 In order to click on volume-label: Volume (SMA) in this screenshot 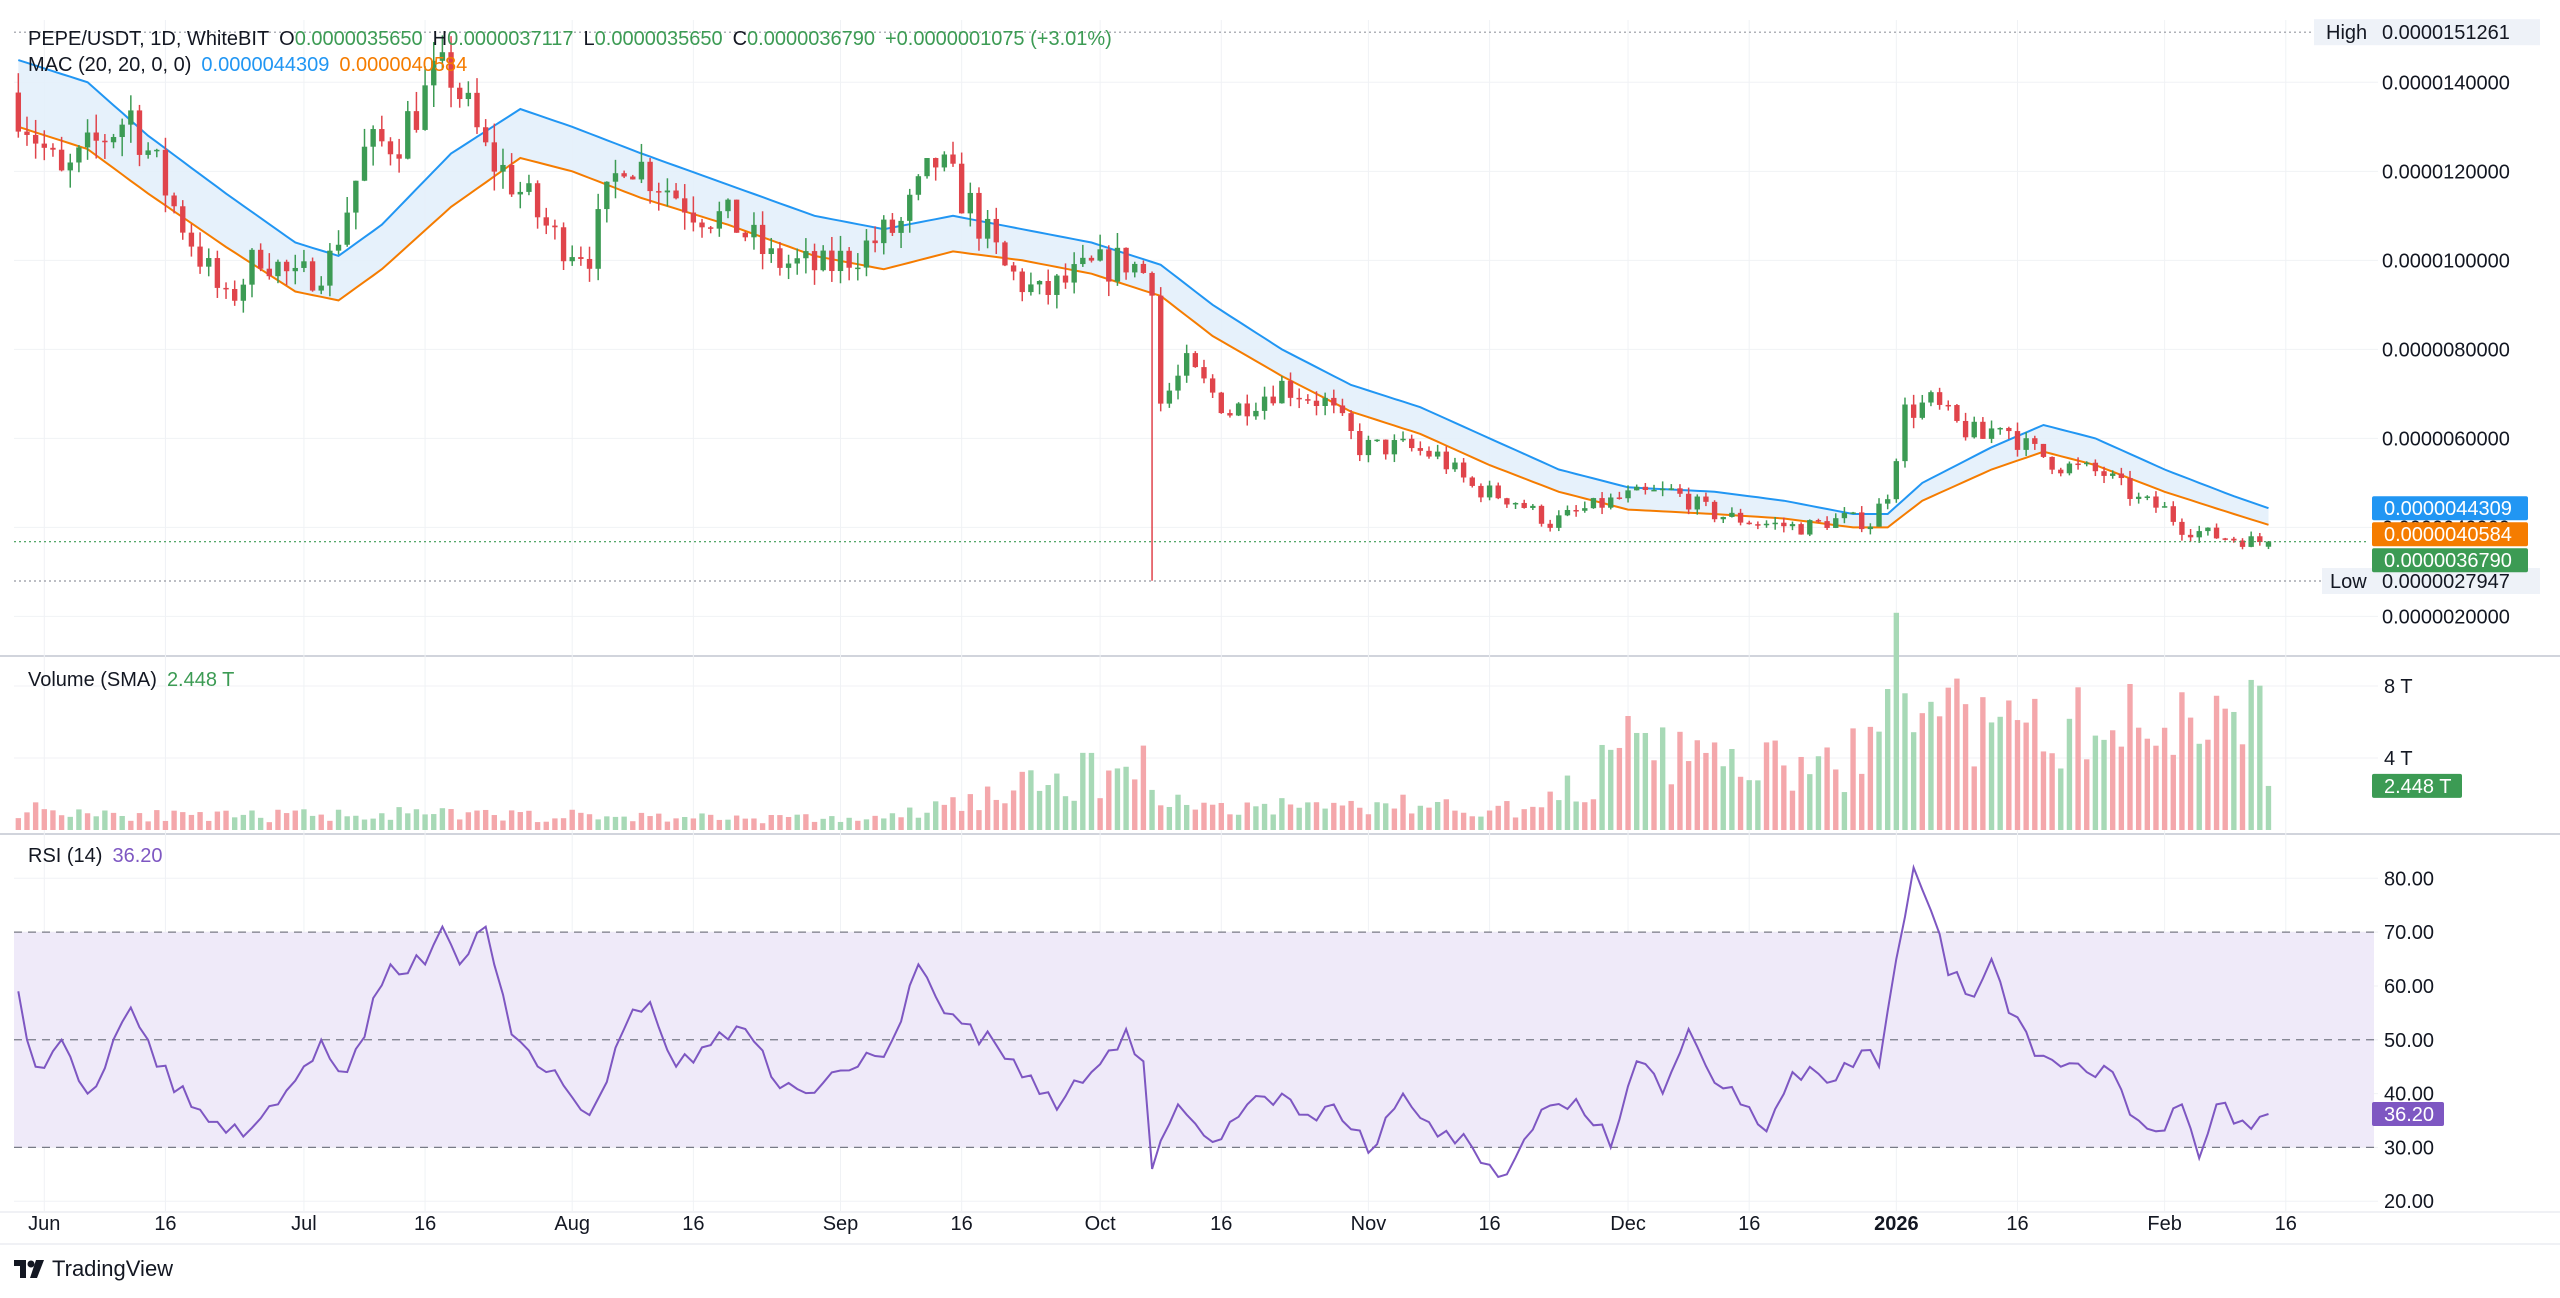, I will do `click(92, 680)`.